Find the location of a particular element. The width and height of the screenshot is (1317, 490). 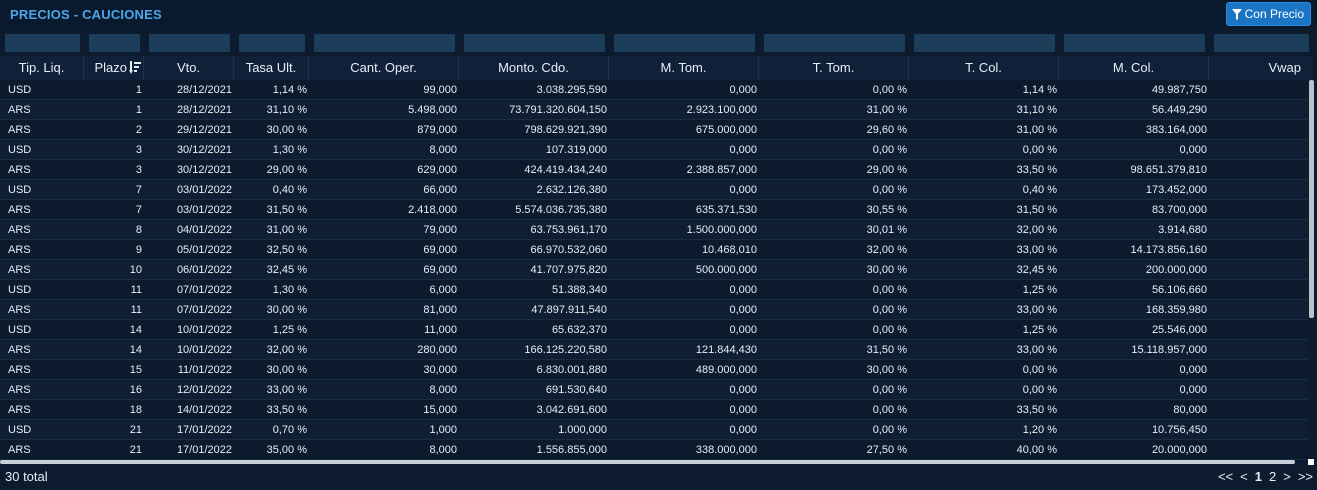

cell-tasa-ult: 32,50 % is located at coordinates (286, 250).